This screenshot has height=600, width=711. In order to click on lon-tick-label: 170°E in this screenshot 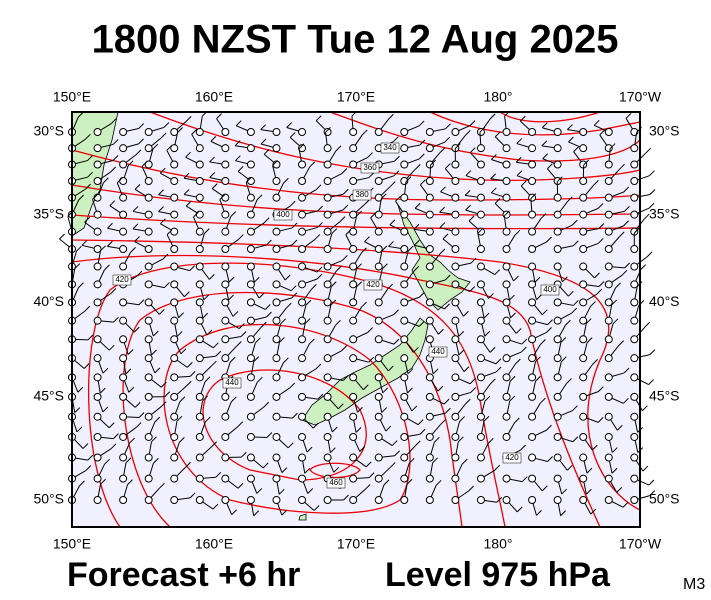, I will do `click(356, 97)`.